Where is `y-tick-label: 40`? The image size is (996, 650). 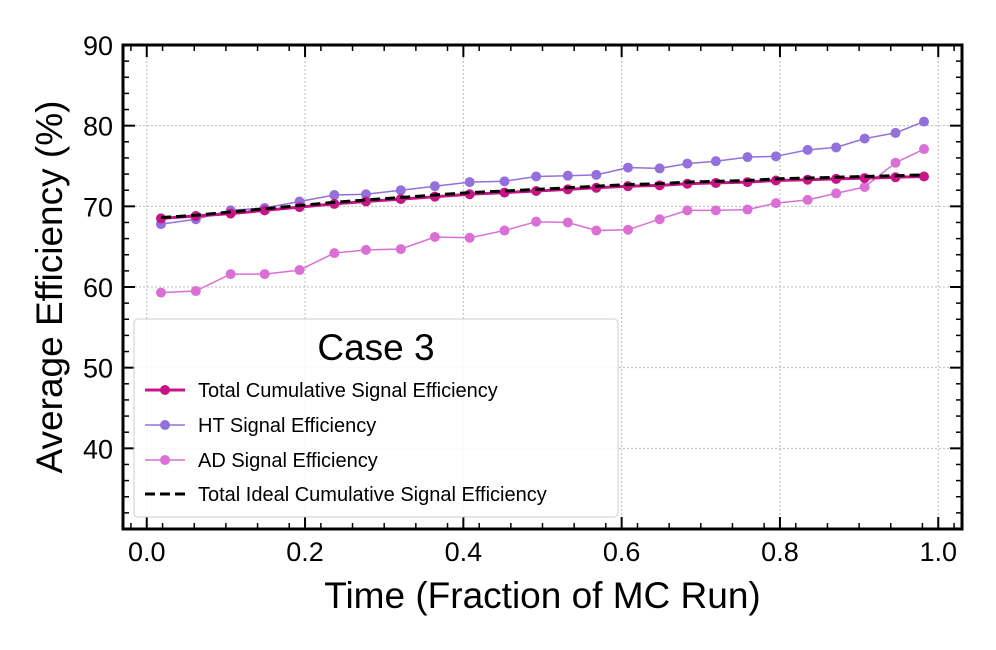
y-tick-label: 40 is located at coordinates (98, 449).